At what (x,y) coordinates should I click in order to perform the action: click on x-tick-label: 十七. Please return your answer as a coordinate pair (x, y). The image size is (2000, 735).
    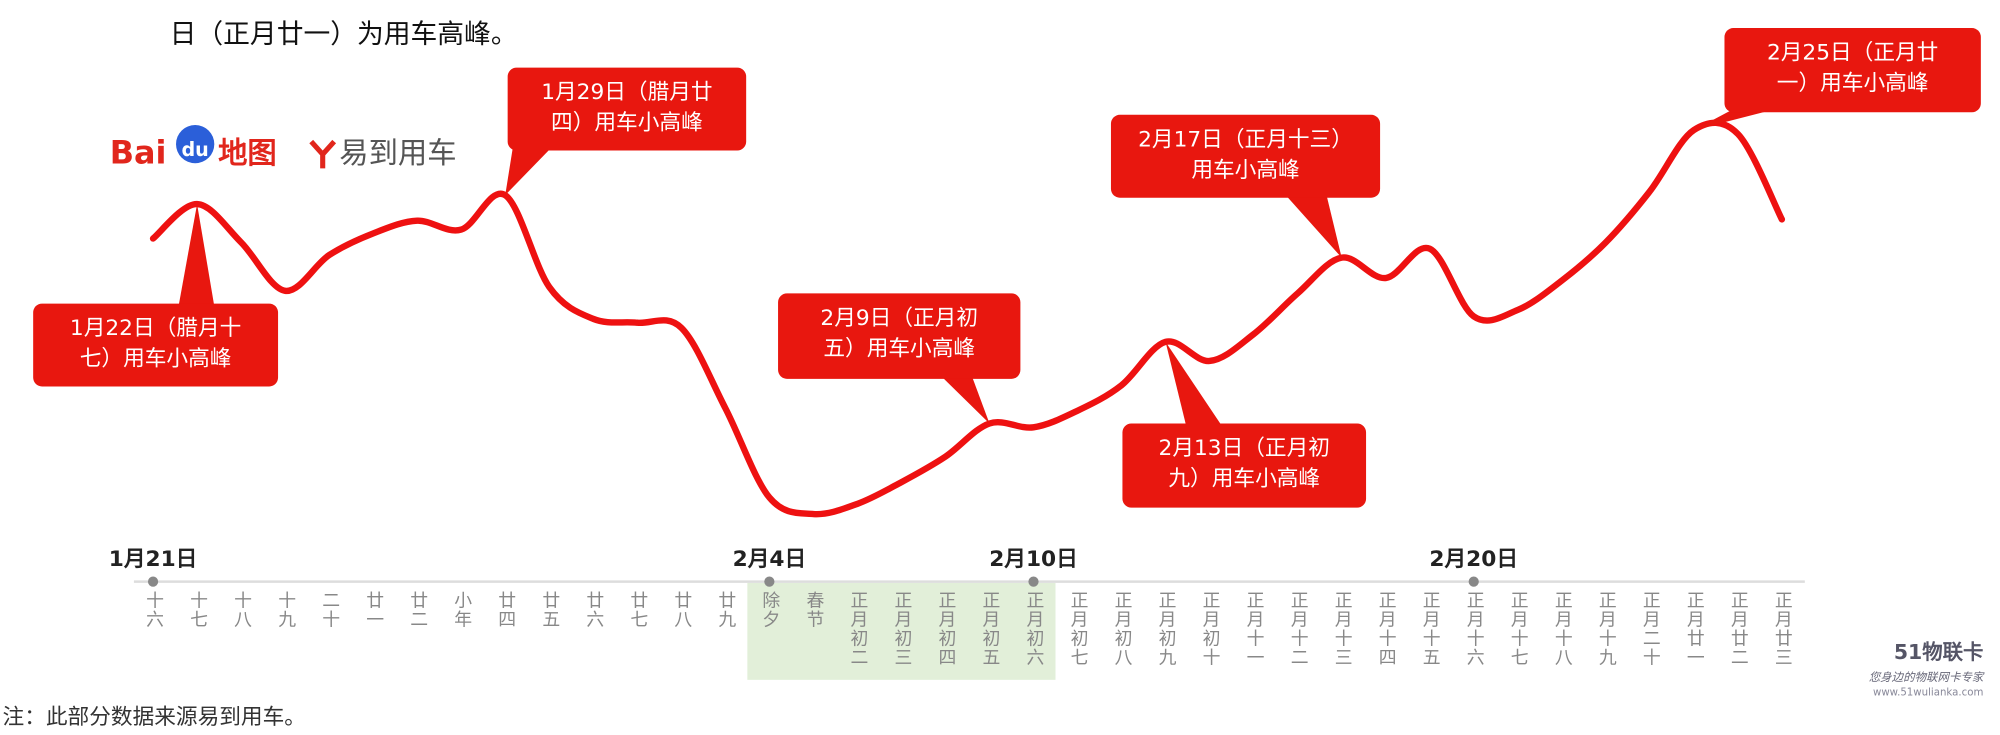
    Looking at the image, I should click on (197, 609).